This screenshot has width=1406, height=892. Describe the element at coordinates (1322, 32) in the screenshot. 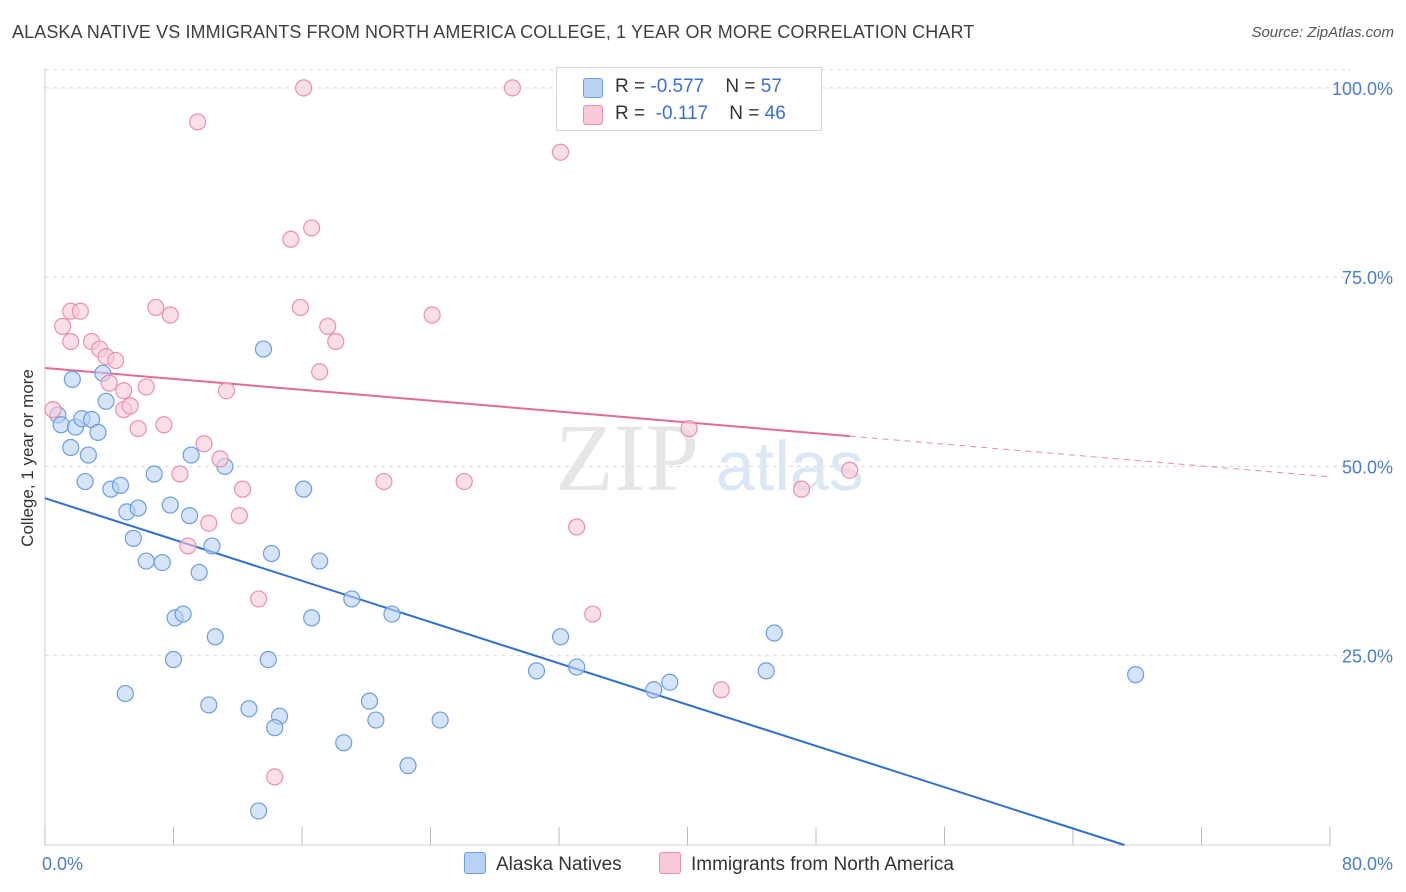

I see `source-label: Source: ZipAtlas.com` at that location.